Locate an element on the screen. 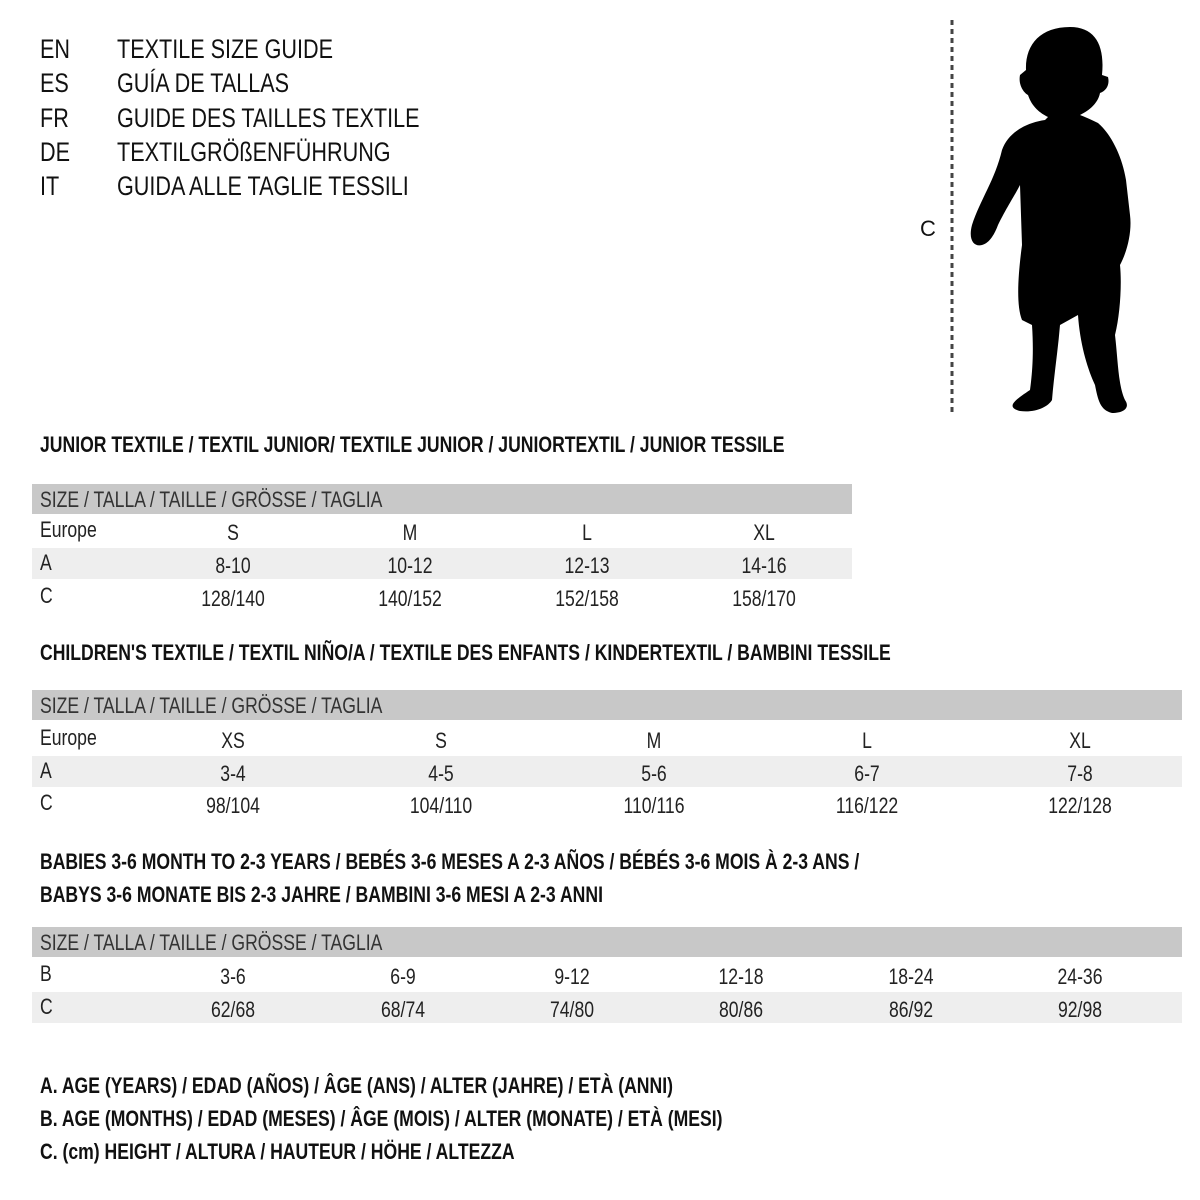 This screenshot has width=1200, height=1200. table-cell: 6-7 is located at coordinates (876, 774).